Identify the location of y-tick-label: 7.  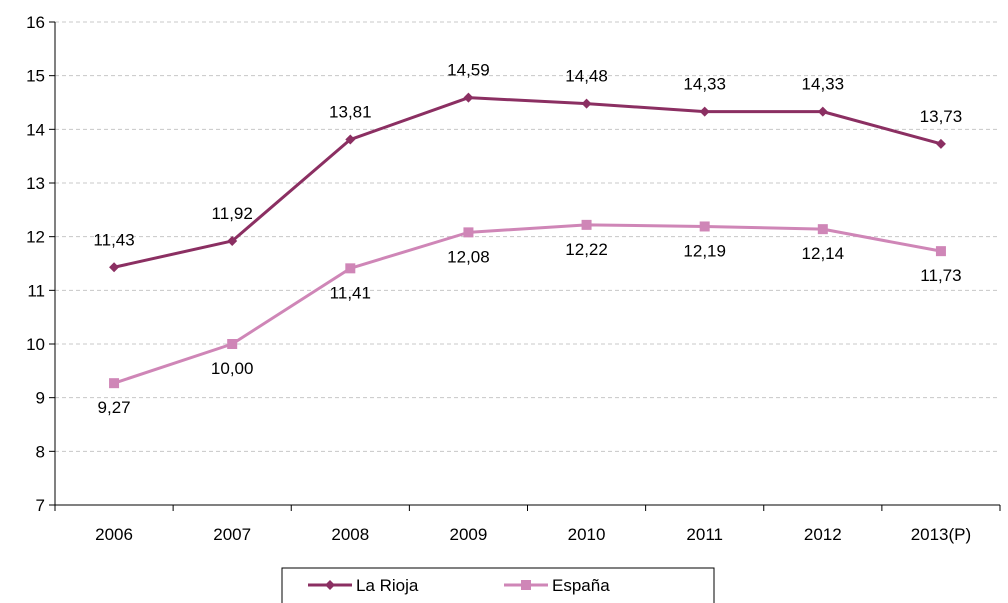
(40, 505).